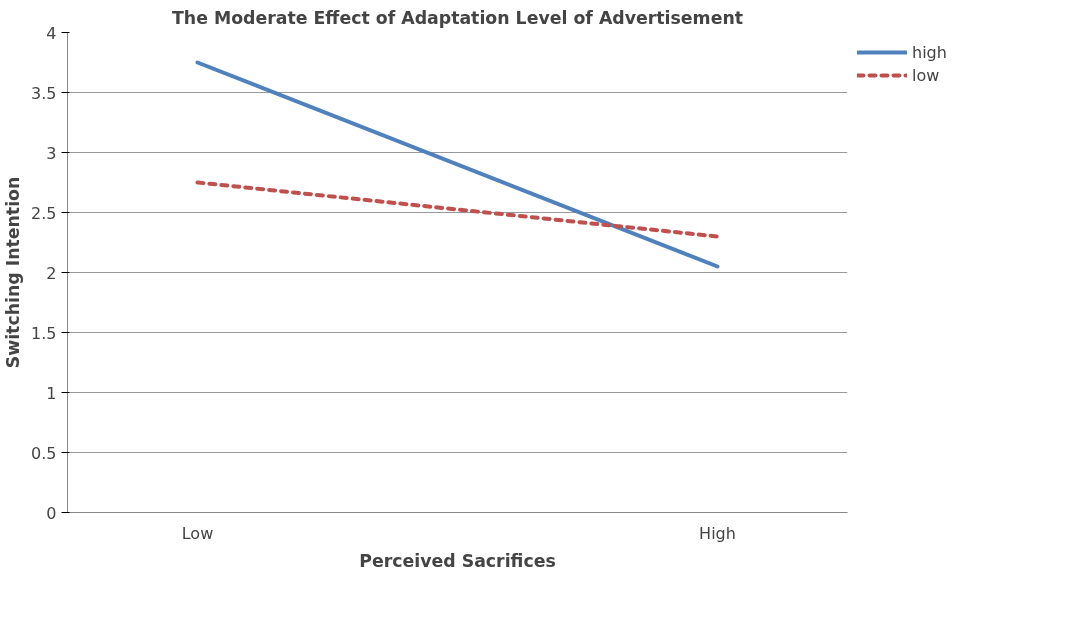  What do you see at coordinates (44, 93) in the screenshot?
I see `y-tick-label: 3.5` at bounding box center [44, 93].